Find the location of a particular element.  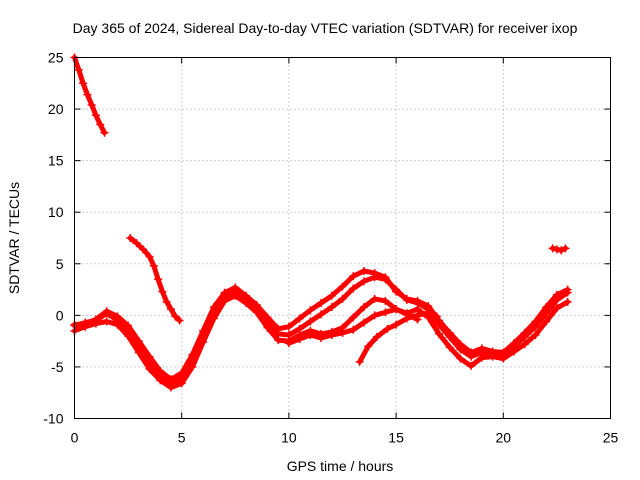

y-tick-label: -10 is located at coordinates (53, 419).